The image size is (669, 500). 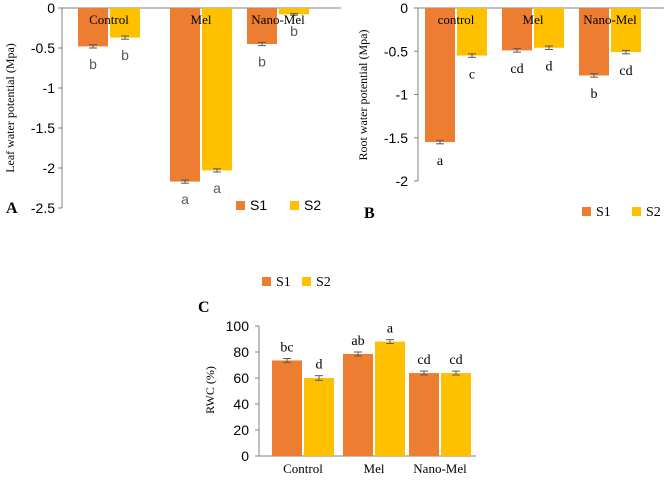 What do you see at coordinates (241, 378) in the screenshot?
I see `y-tick-label: 60` at bounding box center [241, 378].